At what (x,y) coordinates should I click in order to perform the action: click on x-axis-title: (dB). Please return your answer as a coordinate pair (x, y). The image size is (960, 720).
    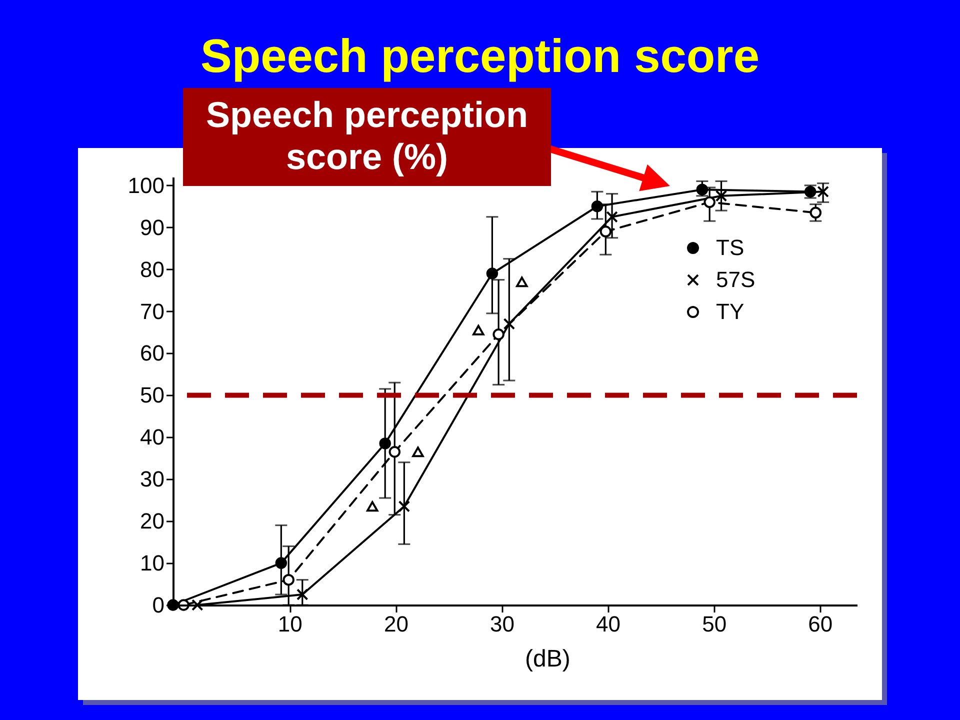
    Looking at the image, I should click on (547, 659).